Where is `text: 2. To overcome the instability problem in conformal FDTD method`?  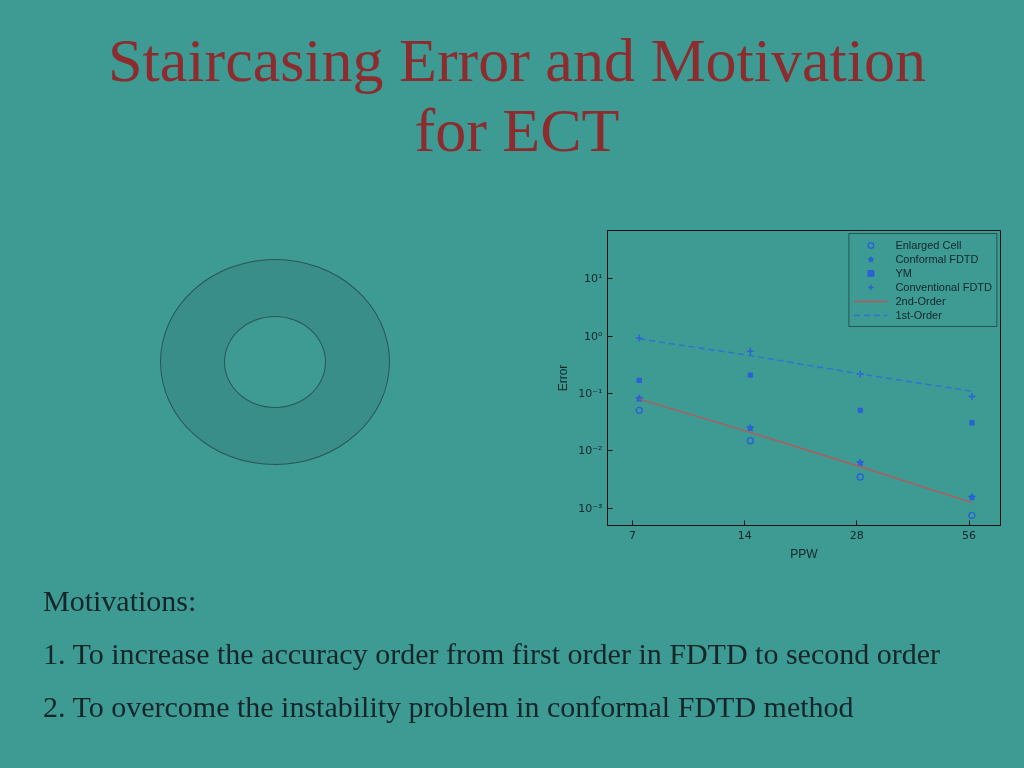 text: 2. To overcome the instability problem in conformal FDTD method is located at coordinates (449, 707).